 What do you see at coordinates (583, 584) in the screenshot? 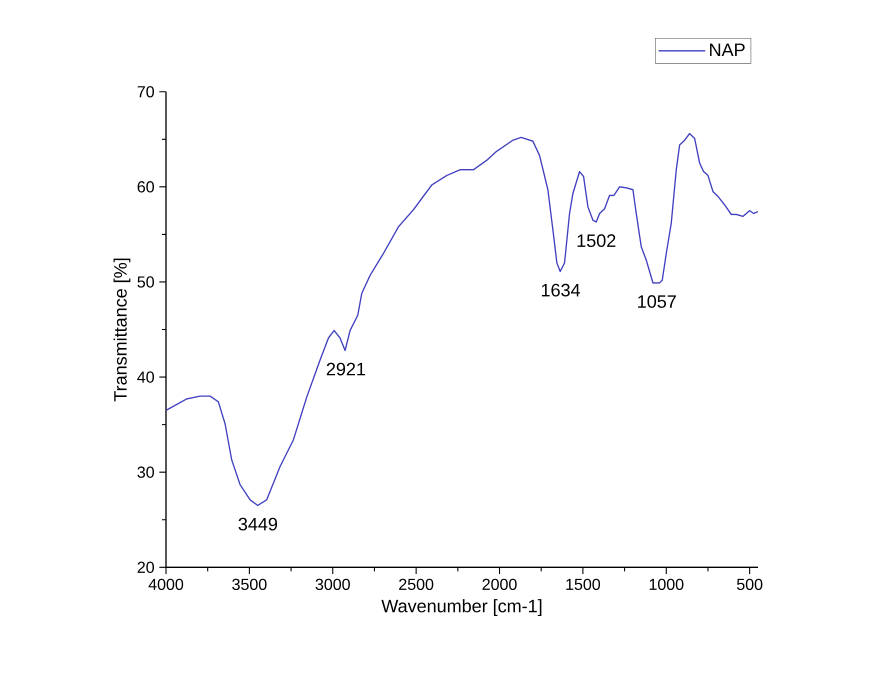
I see `x-tick-label: 1500` at bounding box center [583, 584].